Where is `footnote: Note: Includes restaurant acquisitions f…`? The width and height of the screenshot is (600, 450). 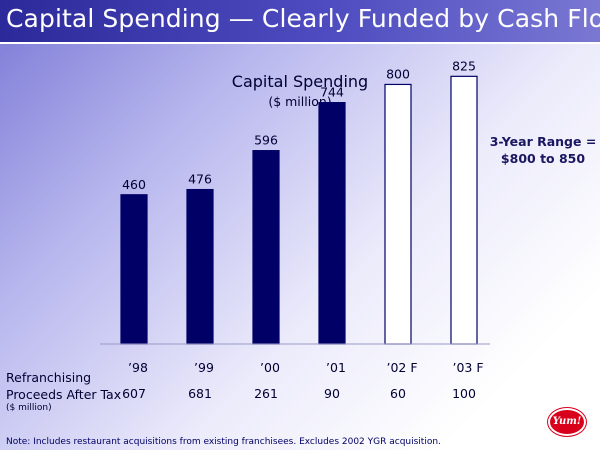
footnote: Note: Includes restaurant acquisitions f… is located at coordinates (223, 442).